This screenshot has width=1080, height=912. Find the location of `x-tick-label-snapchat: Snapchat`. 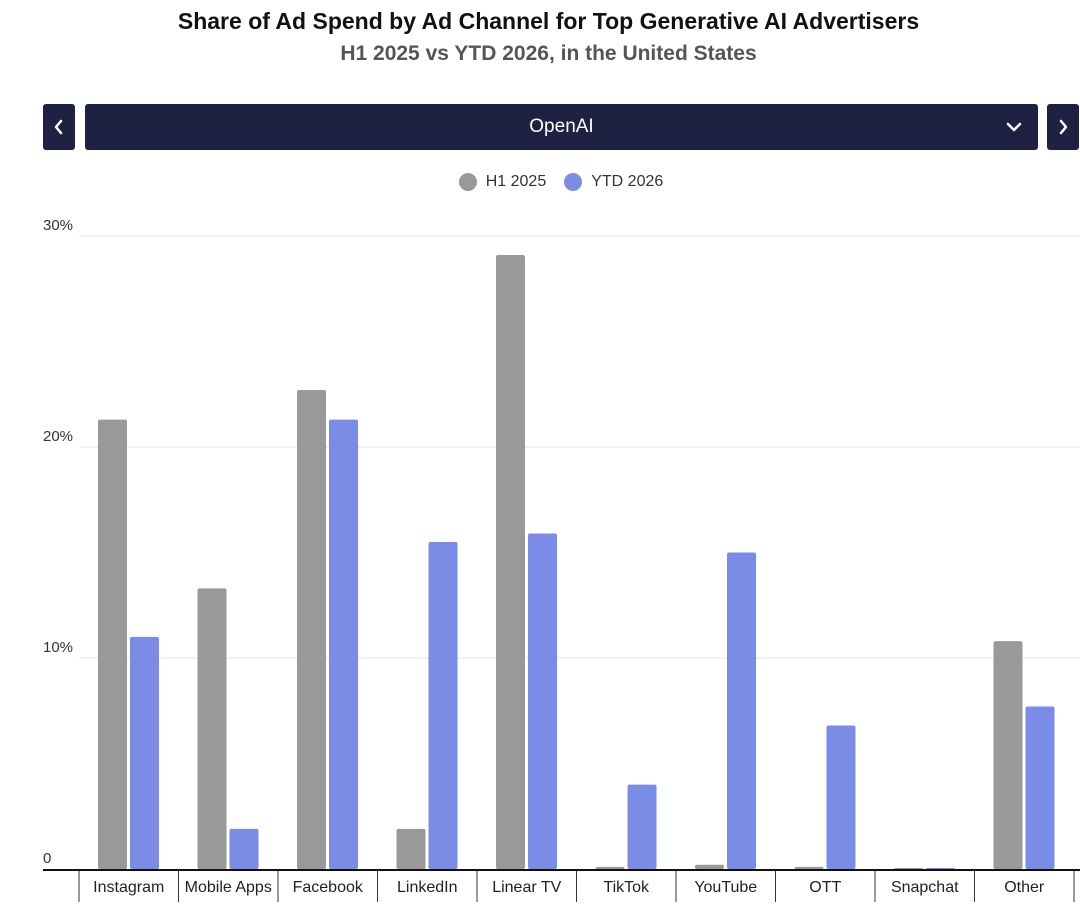

x-tick-label-snapchat: Snapchat is located at coordinates (925, 887).